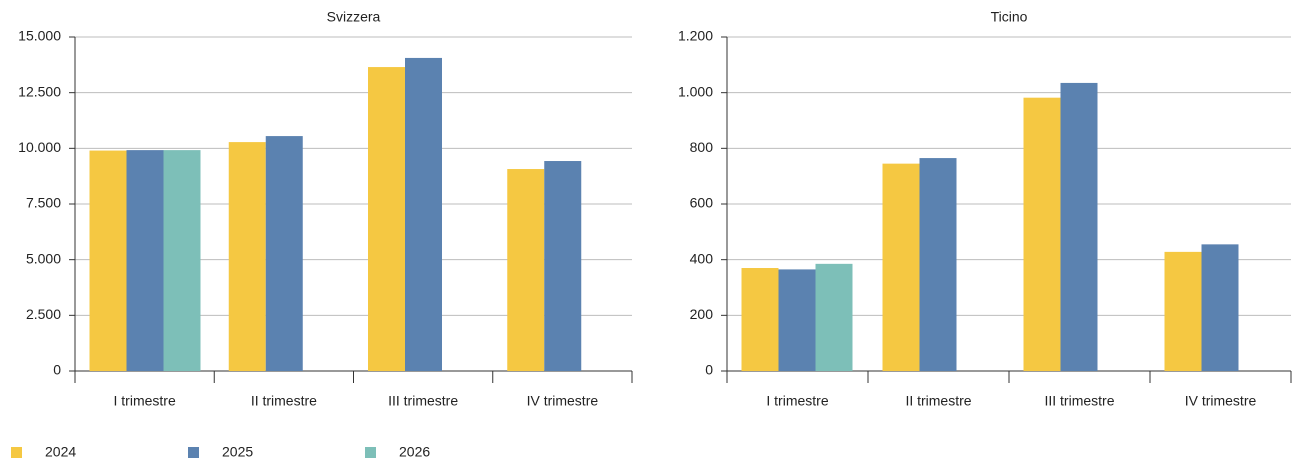  Describe the element at coordinates (43, 203) in the screenshot. I see `y-tick-label: 7.500` at that location.